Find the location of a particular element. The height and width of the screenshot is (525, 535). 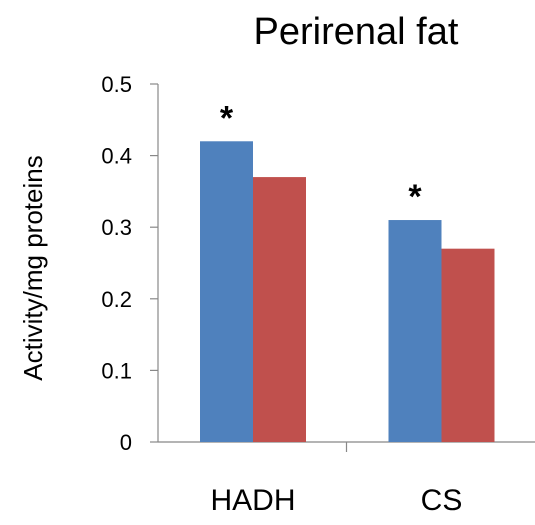

significance-markers: ** is located at coordinates (321, 157).